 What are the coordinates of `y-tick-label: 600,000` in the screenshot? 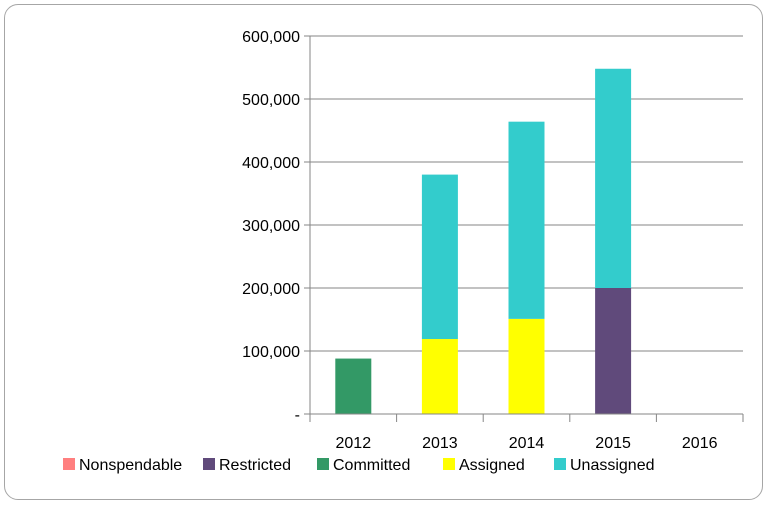 It's located at (271, 37).